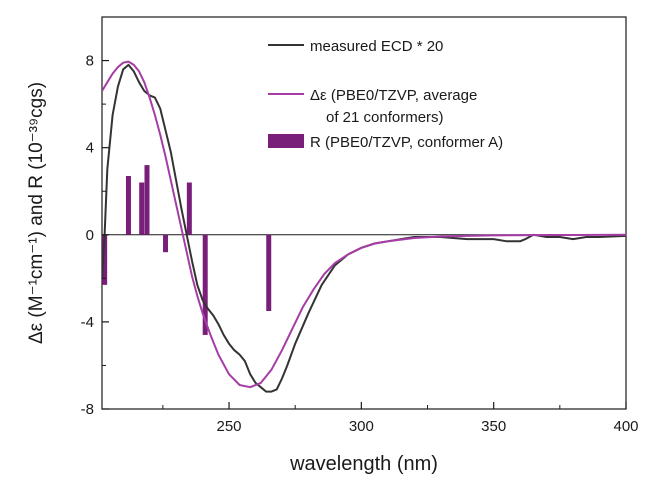 The height and width of the screenshot is (481, 646). What do you see at coordinates (376, 46) in the screenshot?
I see `legend-label-measured: measured ECD * 20` at bounding box center [376, 46].